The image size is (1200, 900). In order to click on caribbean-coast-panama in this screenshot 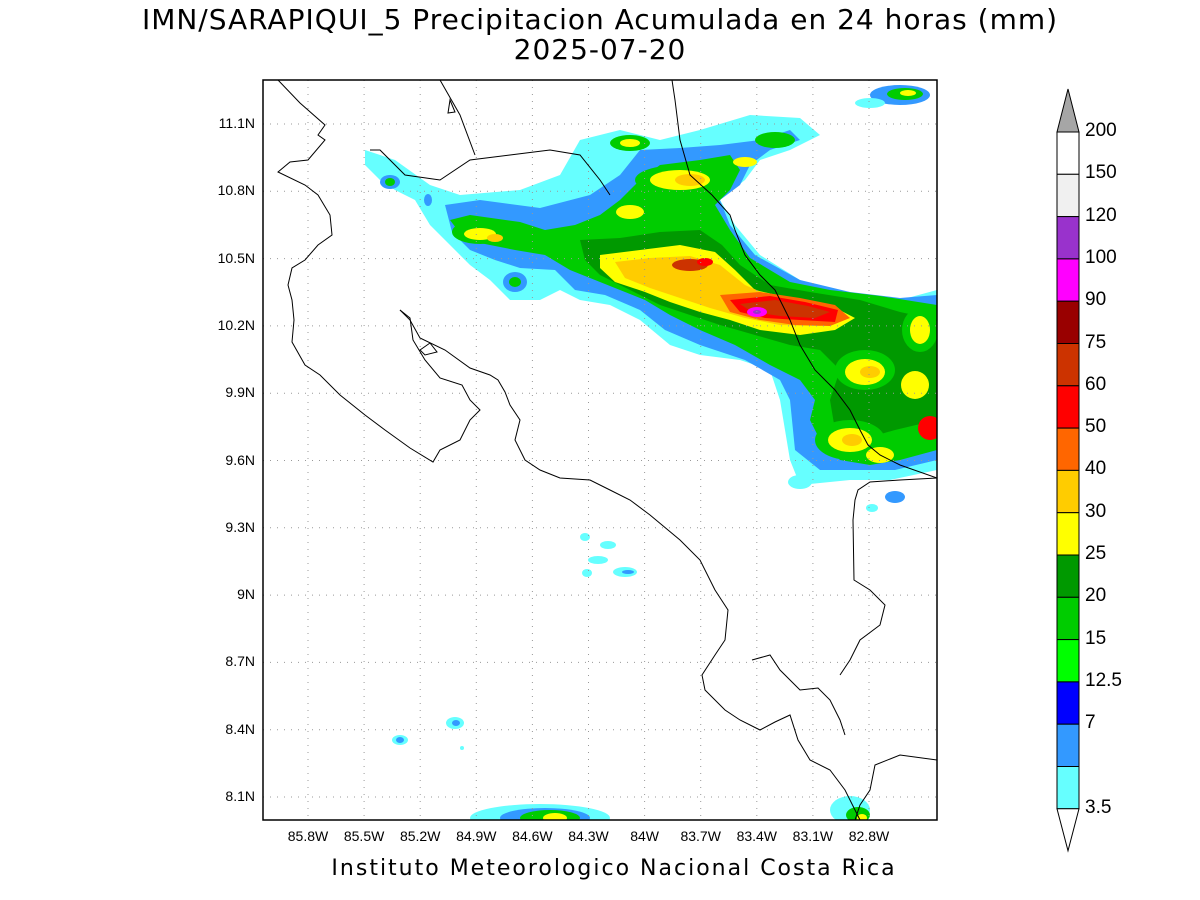, I will do `click(888, 576)`.